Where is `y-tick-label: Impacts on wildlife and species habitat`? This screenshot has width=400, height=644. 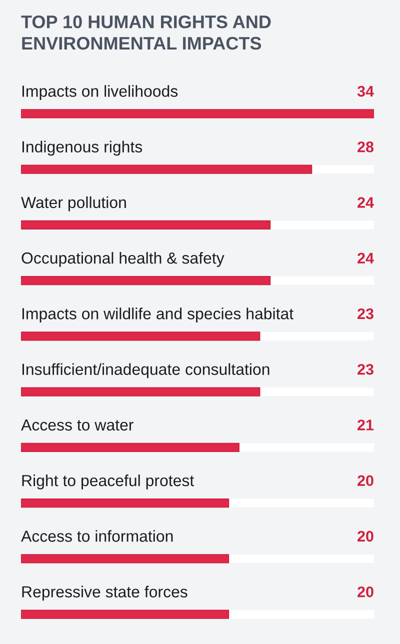
y-tick-label: Impacts on wildlife and species habitat is located at coordinates (158, 315).